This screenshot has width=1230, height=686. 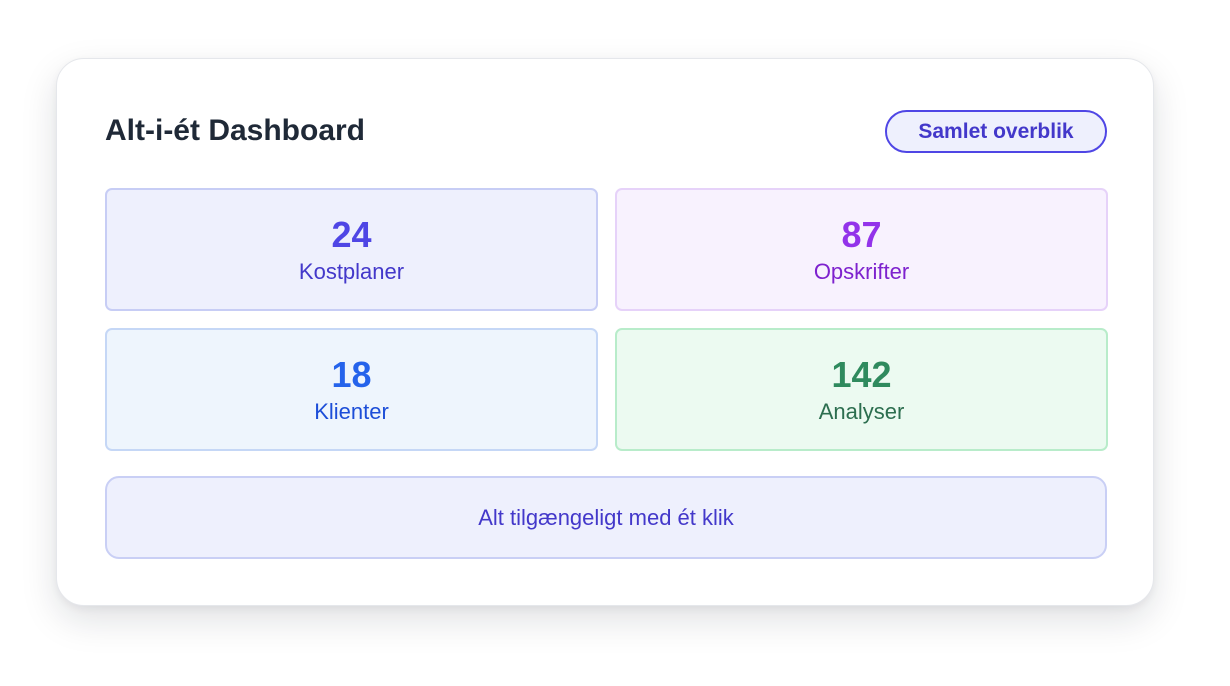 I want to click on stat-label: Klienter, so click(x=351, y=411).